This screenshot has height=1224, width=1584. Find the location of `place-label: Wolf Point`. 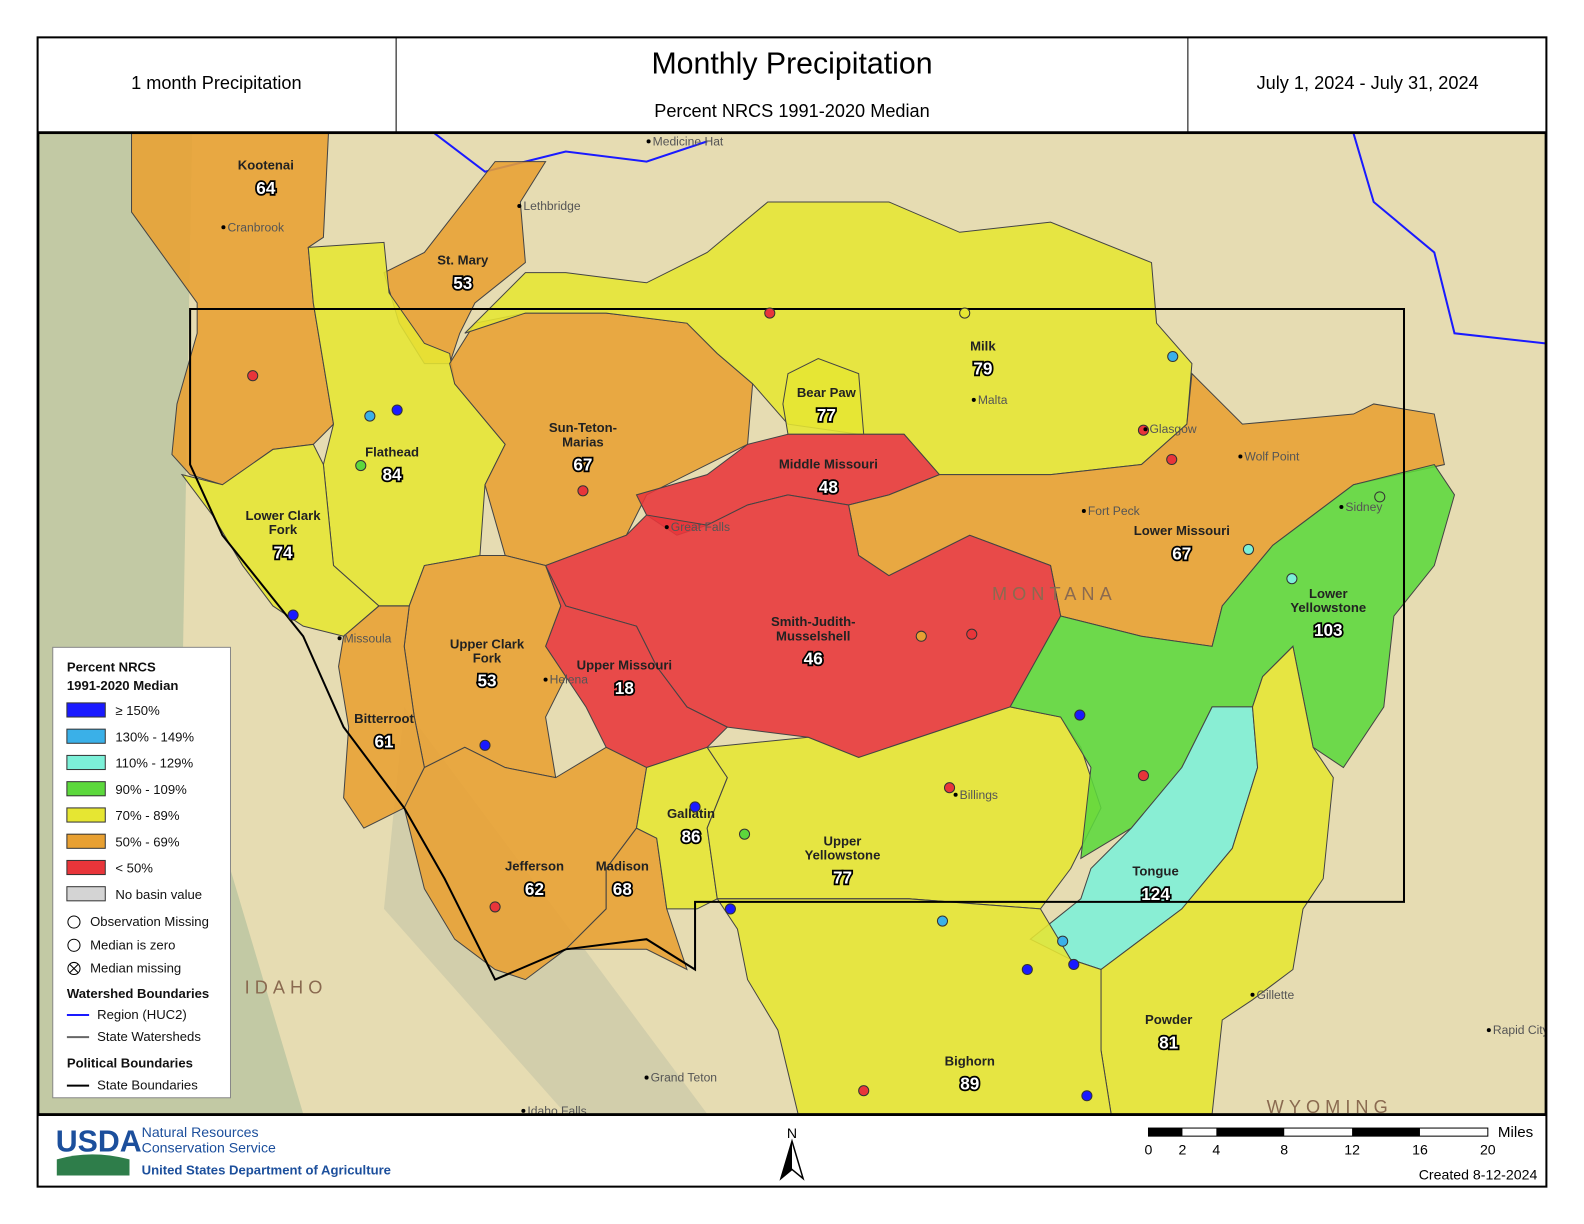

place-label: Wolf Point is located at coordinates (1272, 457).